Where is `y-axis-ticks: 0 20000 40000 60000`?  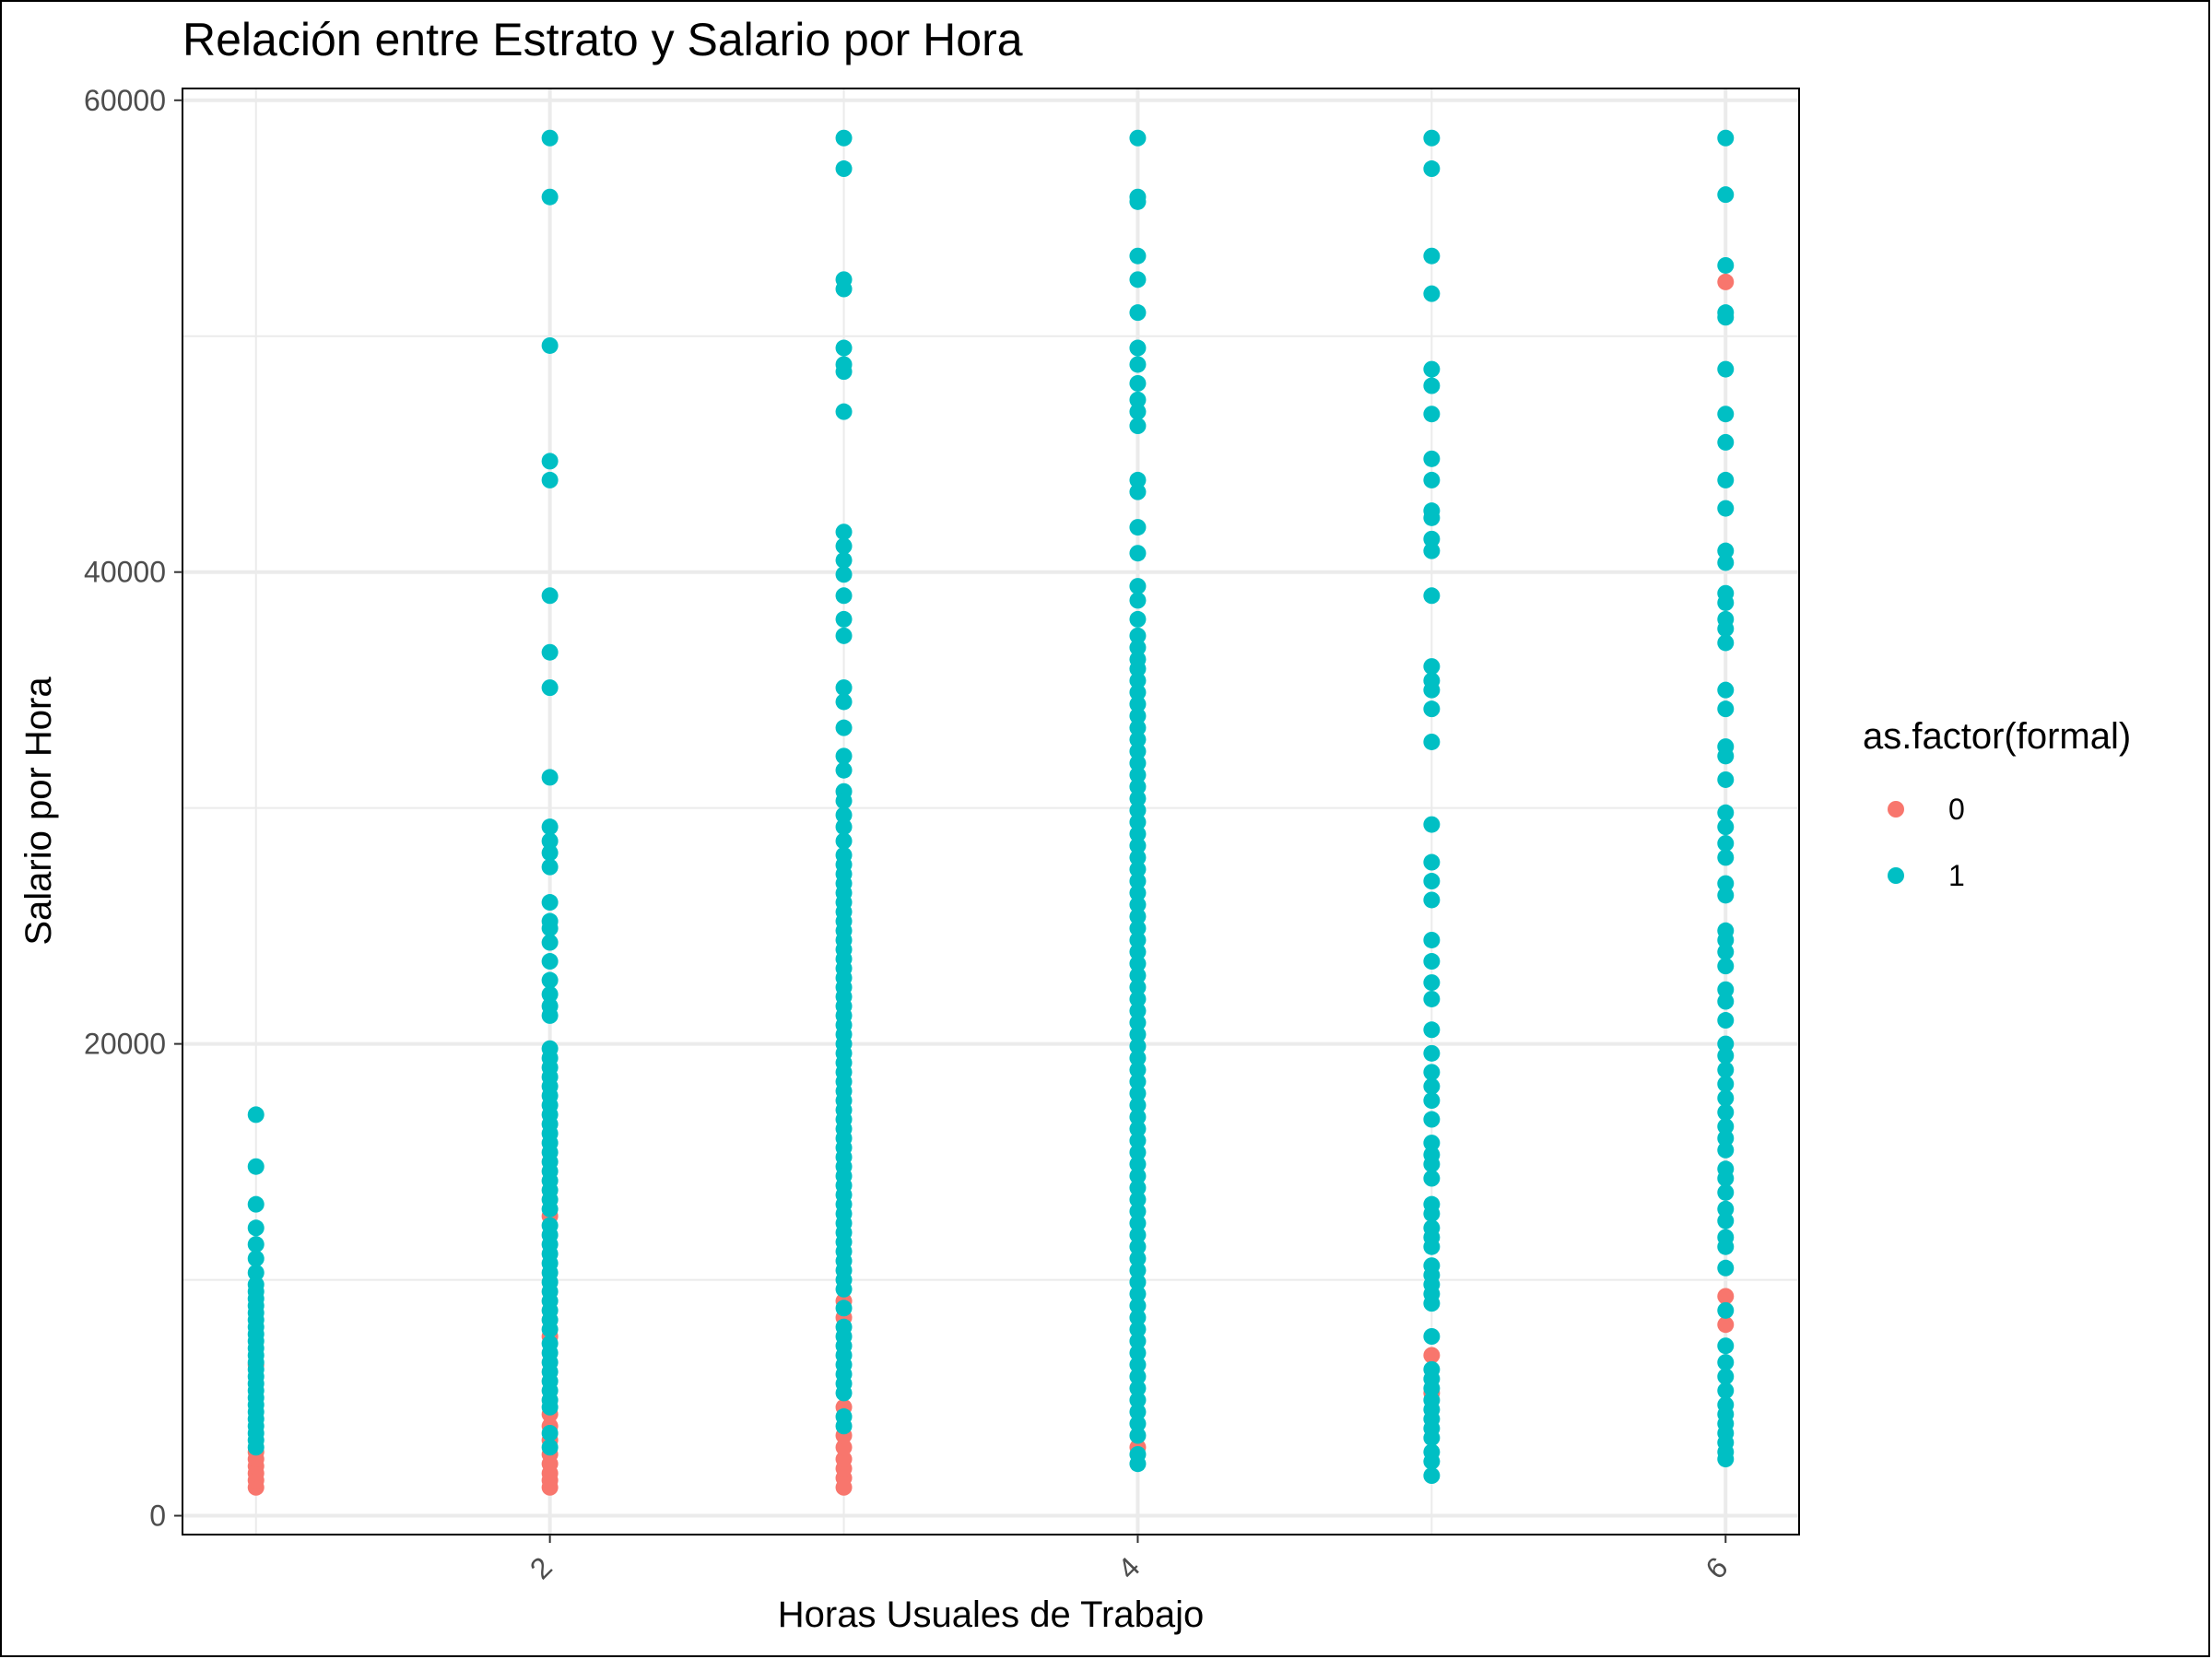 y-axis-ticks: 0 20000 40000 60000 is located at coordinates (133, 808).